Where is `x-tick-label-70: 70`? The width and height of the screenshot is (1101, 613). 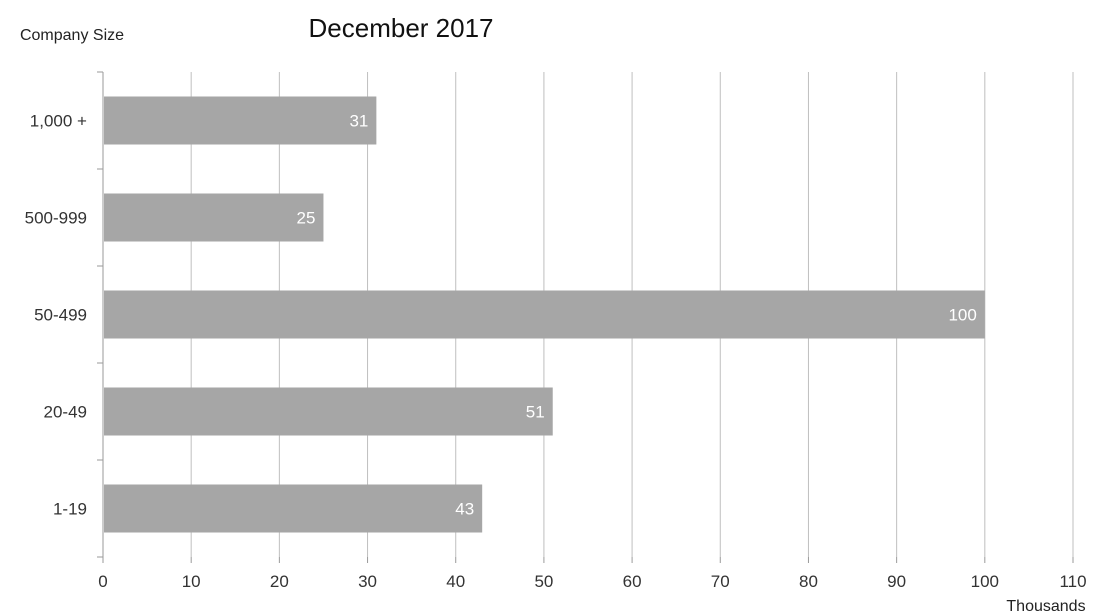 x-tick-label-70: 70 is located at coordinates (720, 581).